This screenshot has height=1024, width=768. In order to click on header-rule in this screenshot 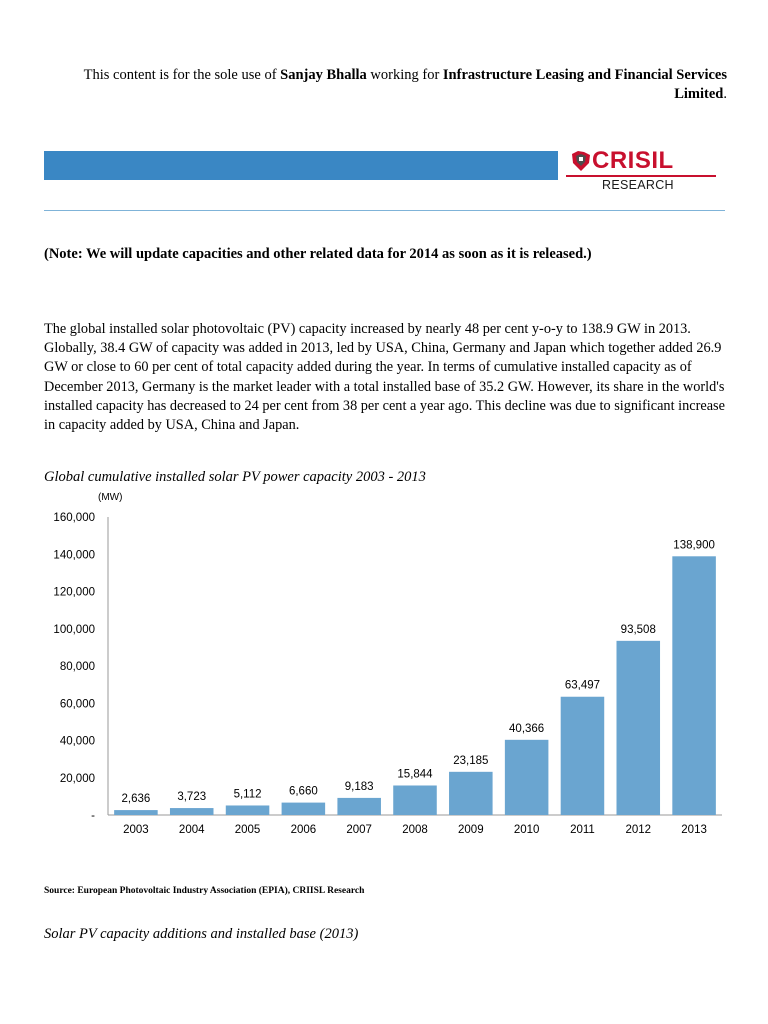, I will do `click(384, 210)`.